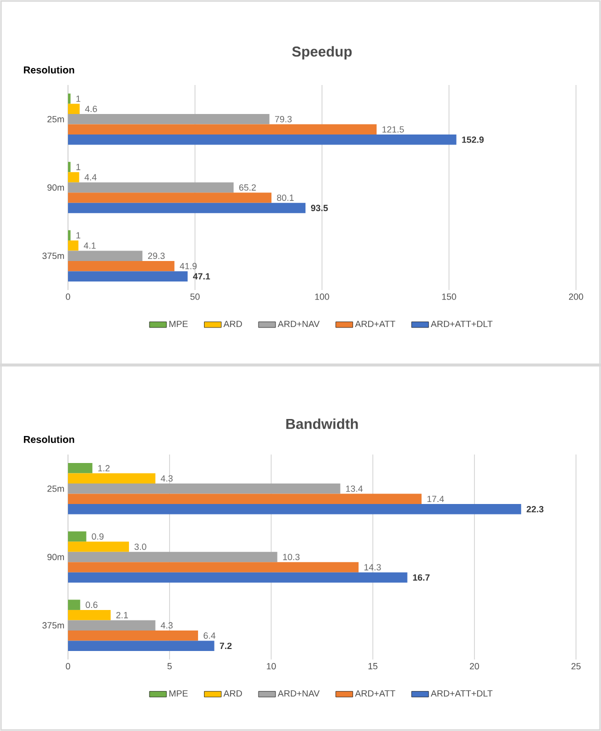 Image resolution: width=601 pixels, height=731 pixels. What do you see at coordinates (169, 666) in the screenshot?
I see `x-tick-label: 5` at bounding box center [169, 666].